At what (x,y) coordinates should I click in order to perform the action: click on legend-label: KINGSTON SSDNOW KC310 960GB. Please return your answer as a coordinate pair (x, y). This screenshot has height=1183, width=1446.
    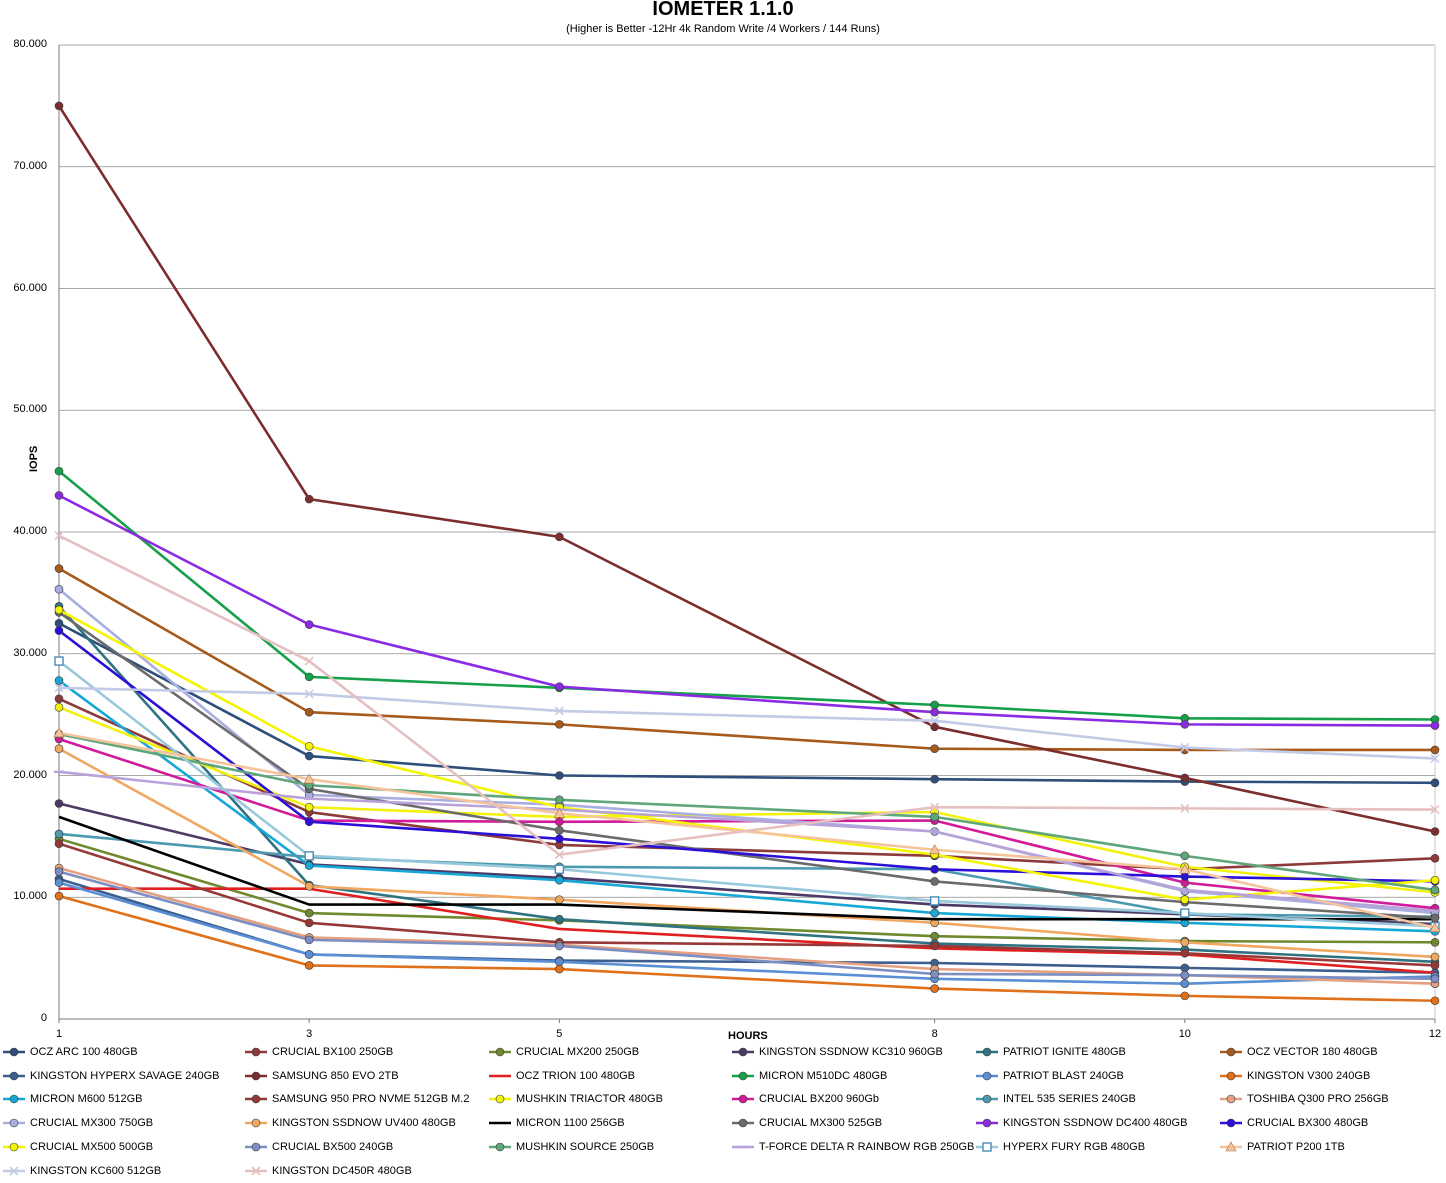
    Looking at the image, I should click on (851, 1052).